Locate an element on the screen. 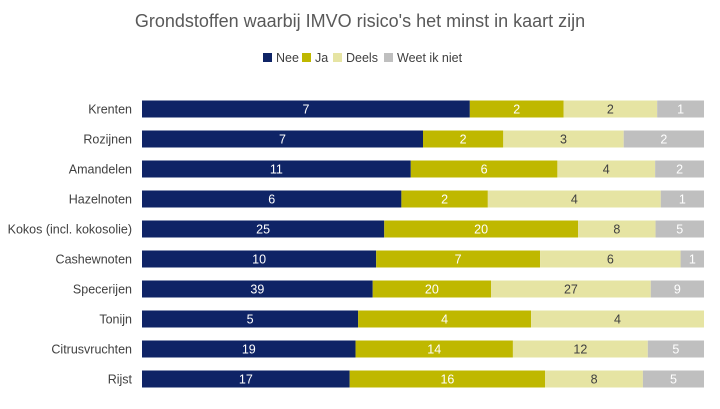 The height and width of the screenshot is (409, 720). bar-tonijn-nee is located at coordinates (250, 319).